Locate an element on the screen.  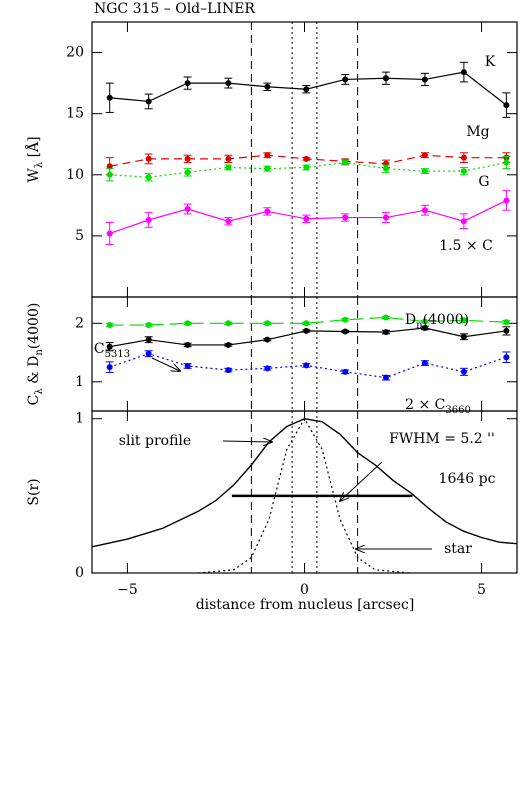
y-axis-label: Wλ [Å] is located at coordinates (34, 159).